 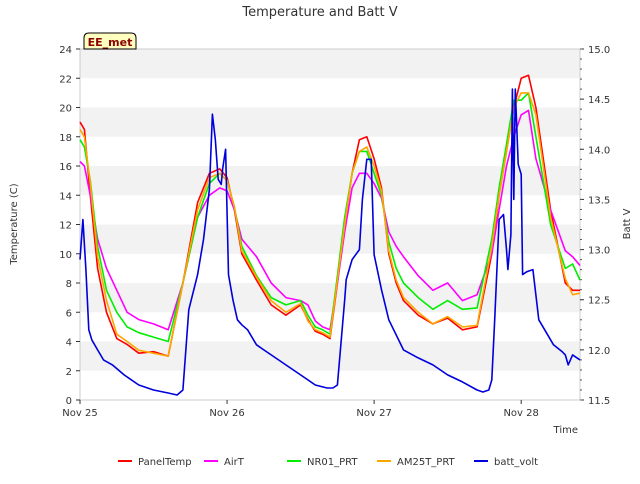 I want to click on y2-tick-label: 12.5, so click(x=599, y=301).